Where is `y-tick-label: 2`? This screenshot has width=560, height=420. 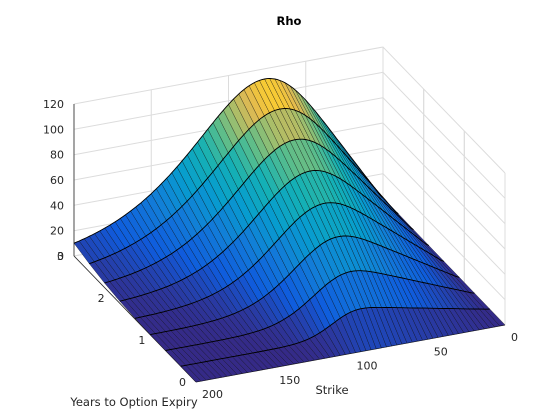 y-tick-label: 2 is located at coordinates (101, 298).